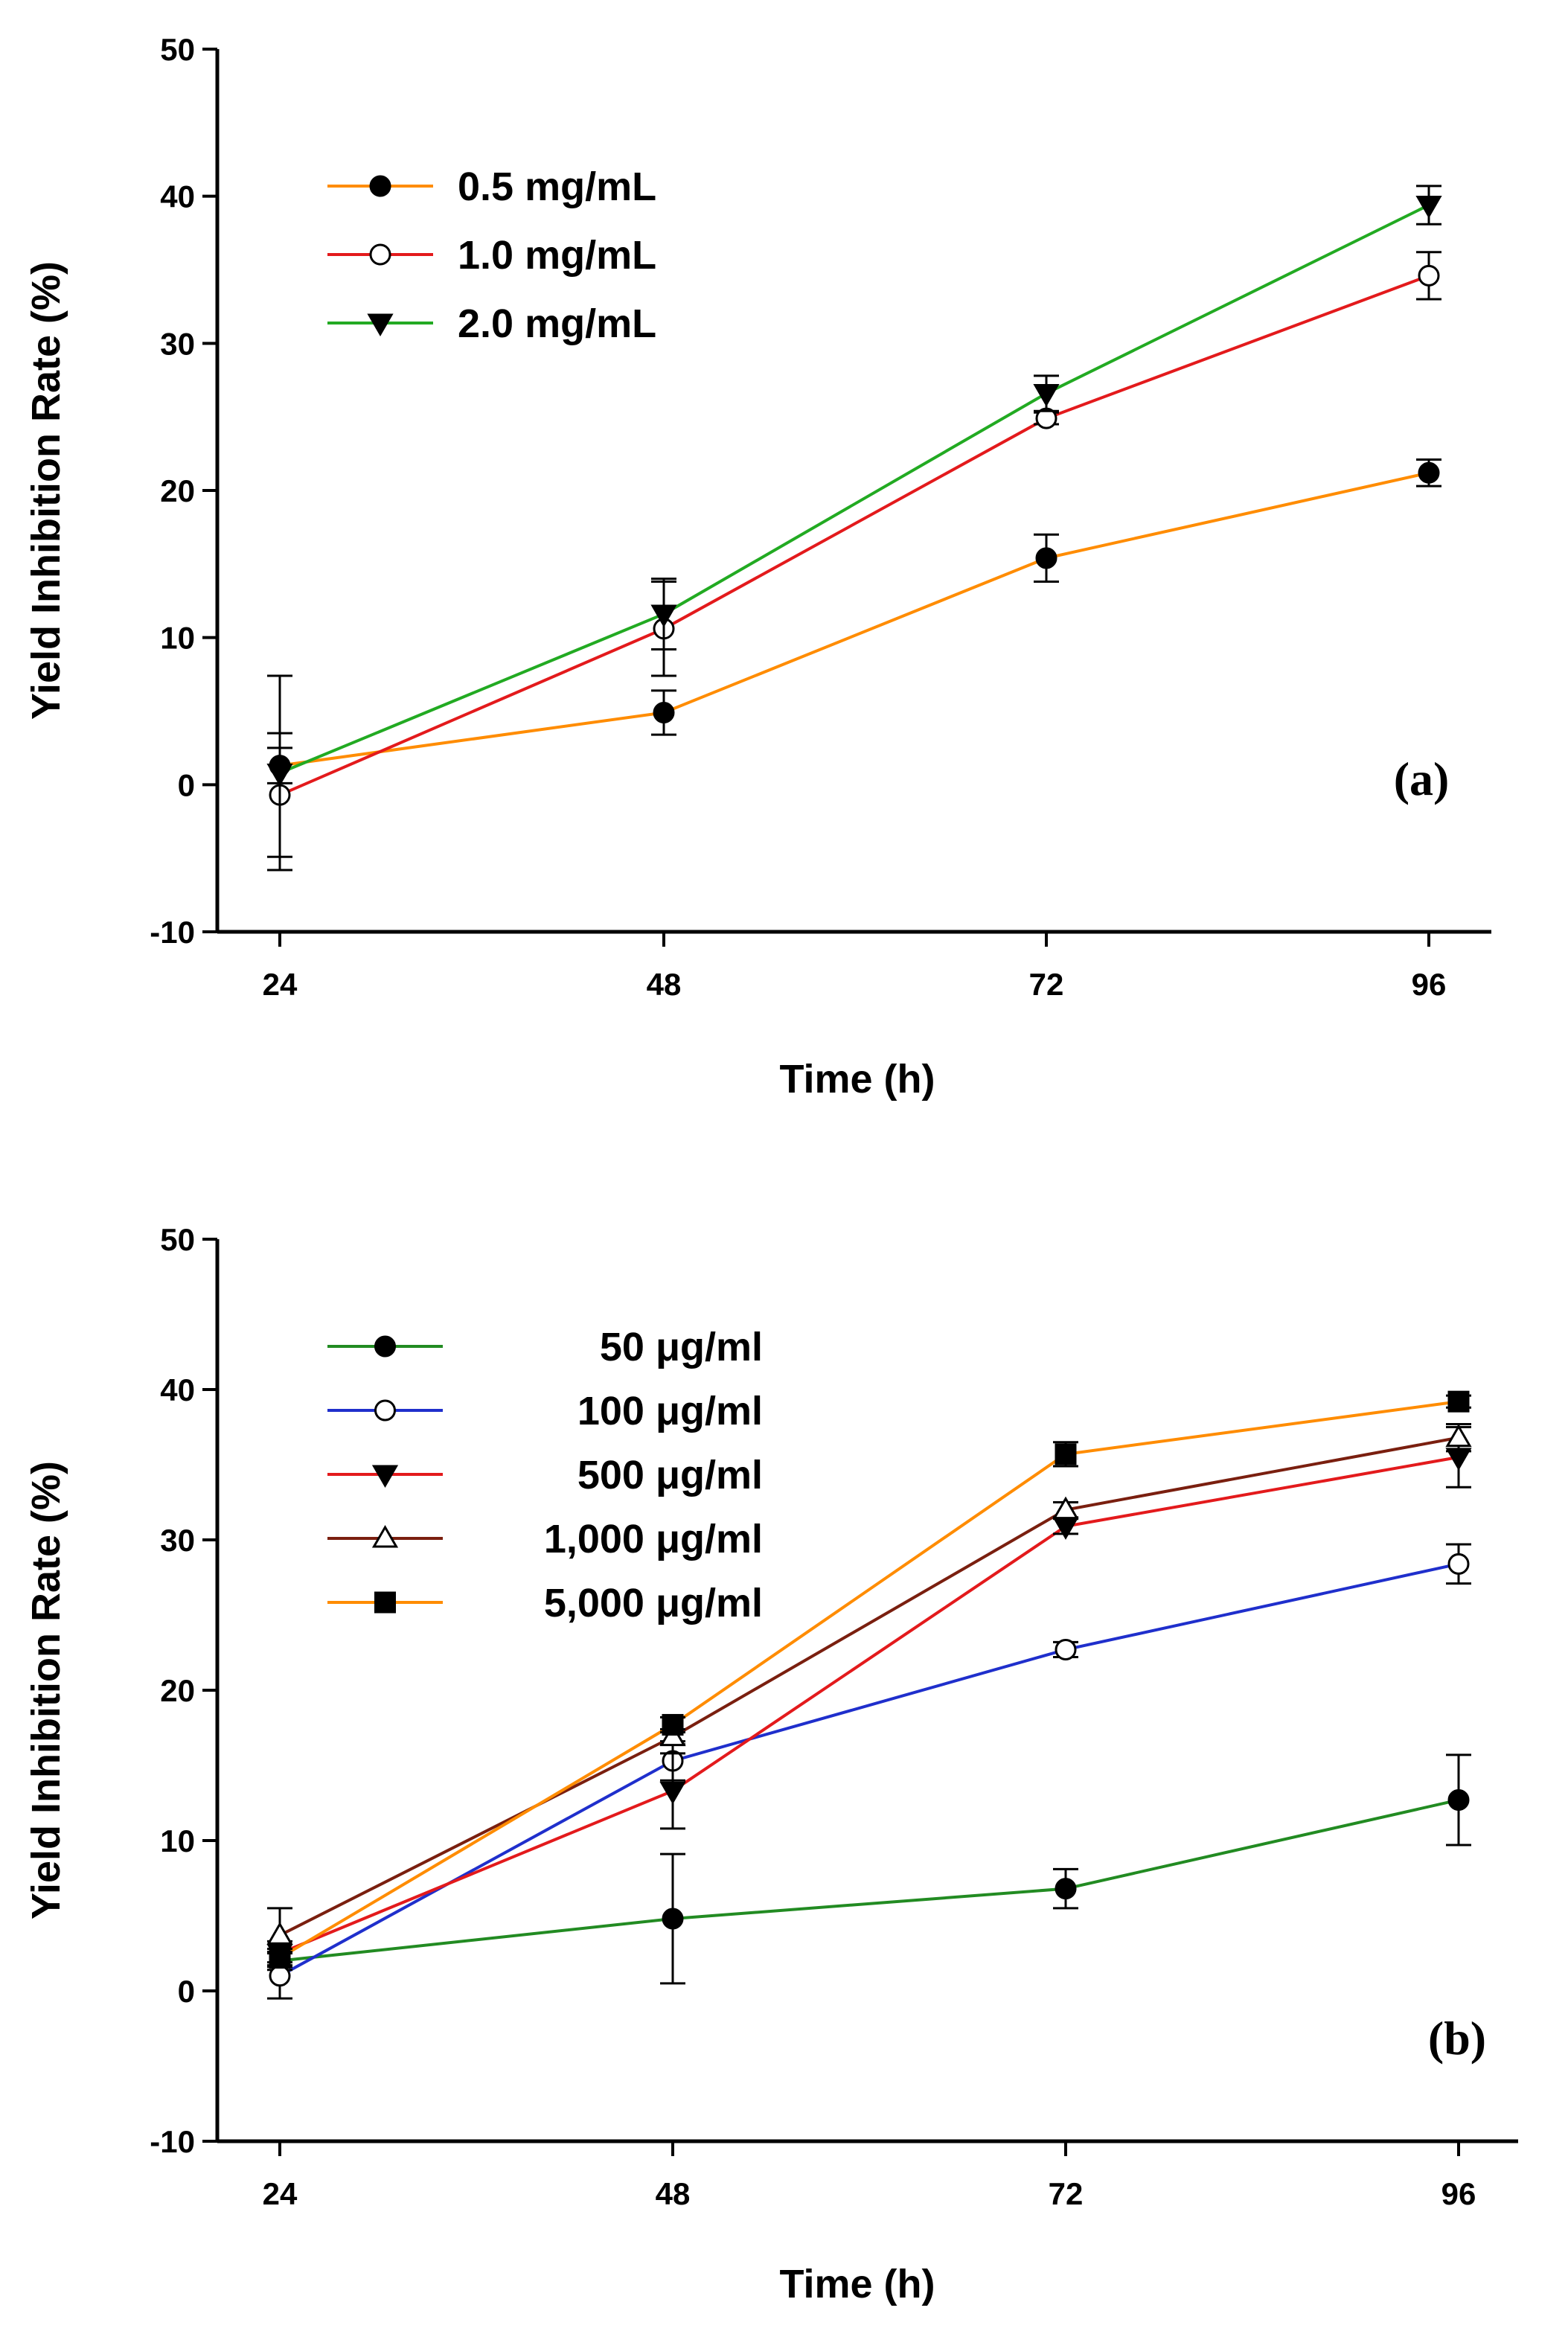 Image resolution: width=1568 pixels, height=2334 pixels. I want to click on legend-label: 1.0 mg/mL, so click(557, 256).